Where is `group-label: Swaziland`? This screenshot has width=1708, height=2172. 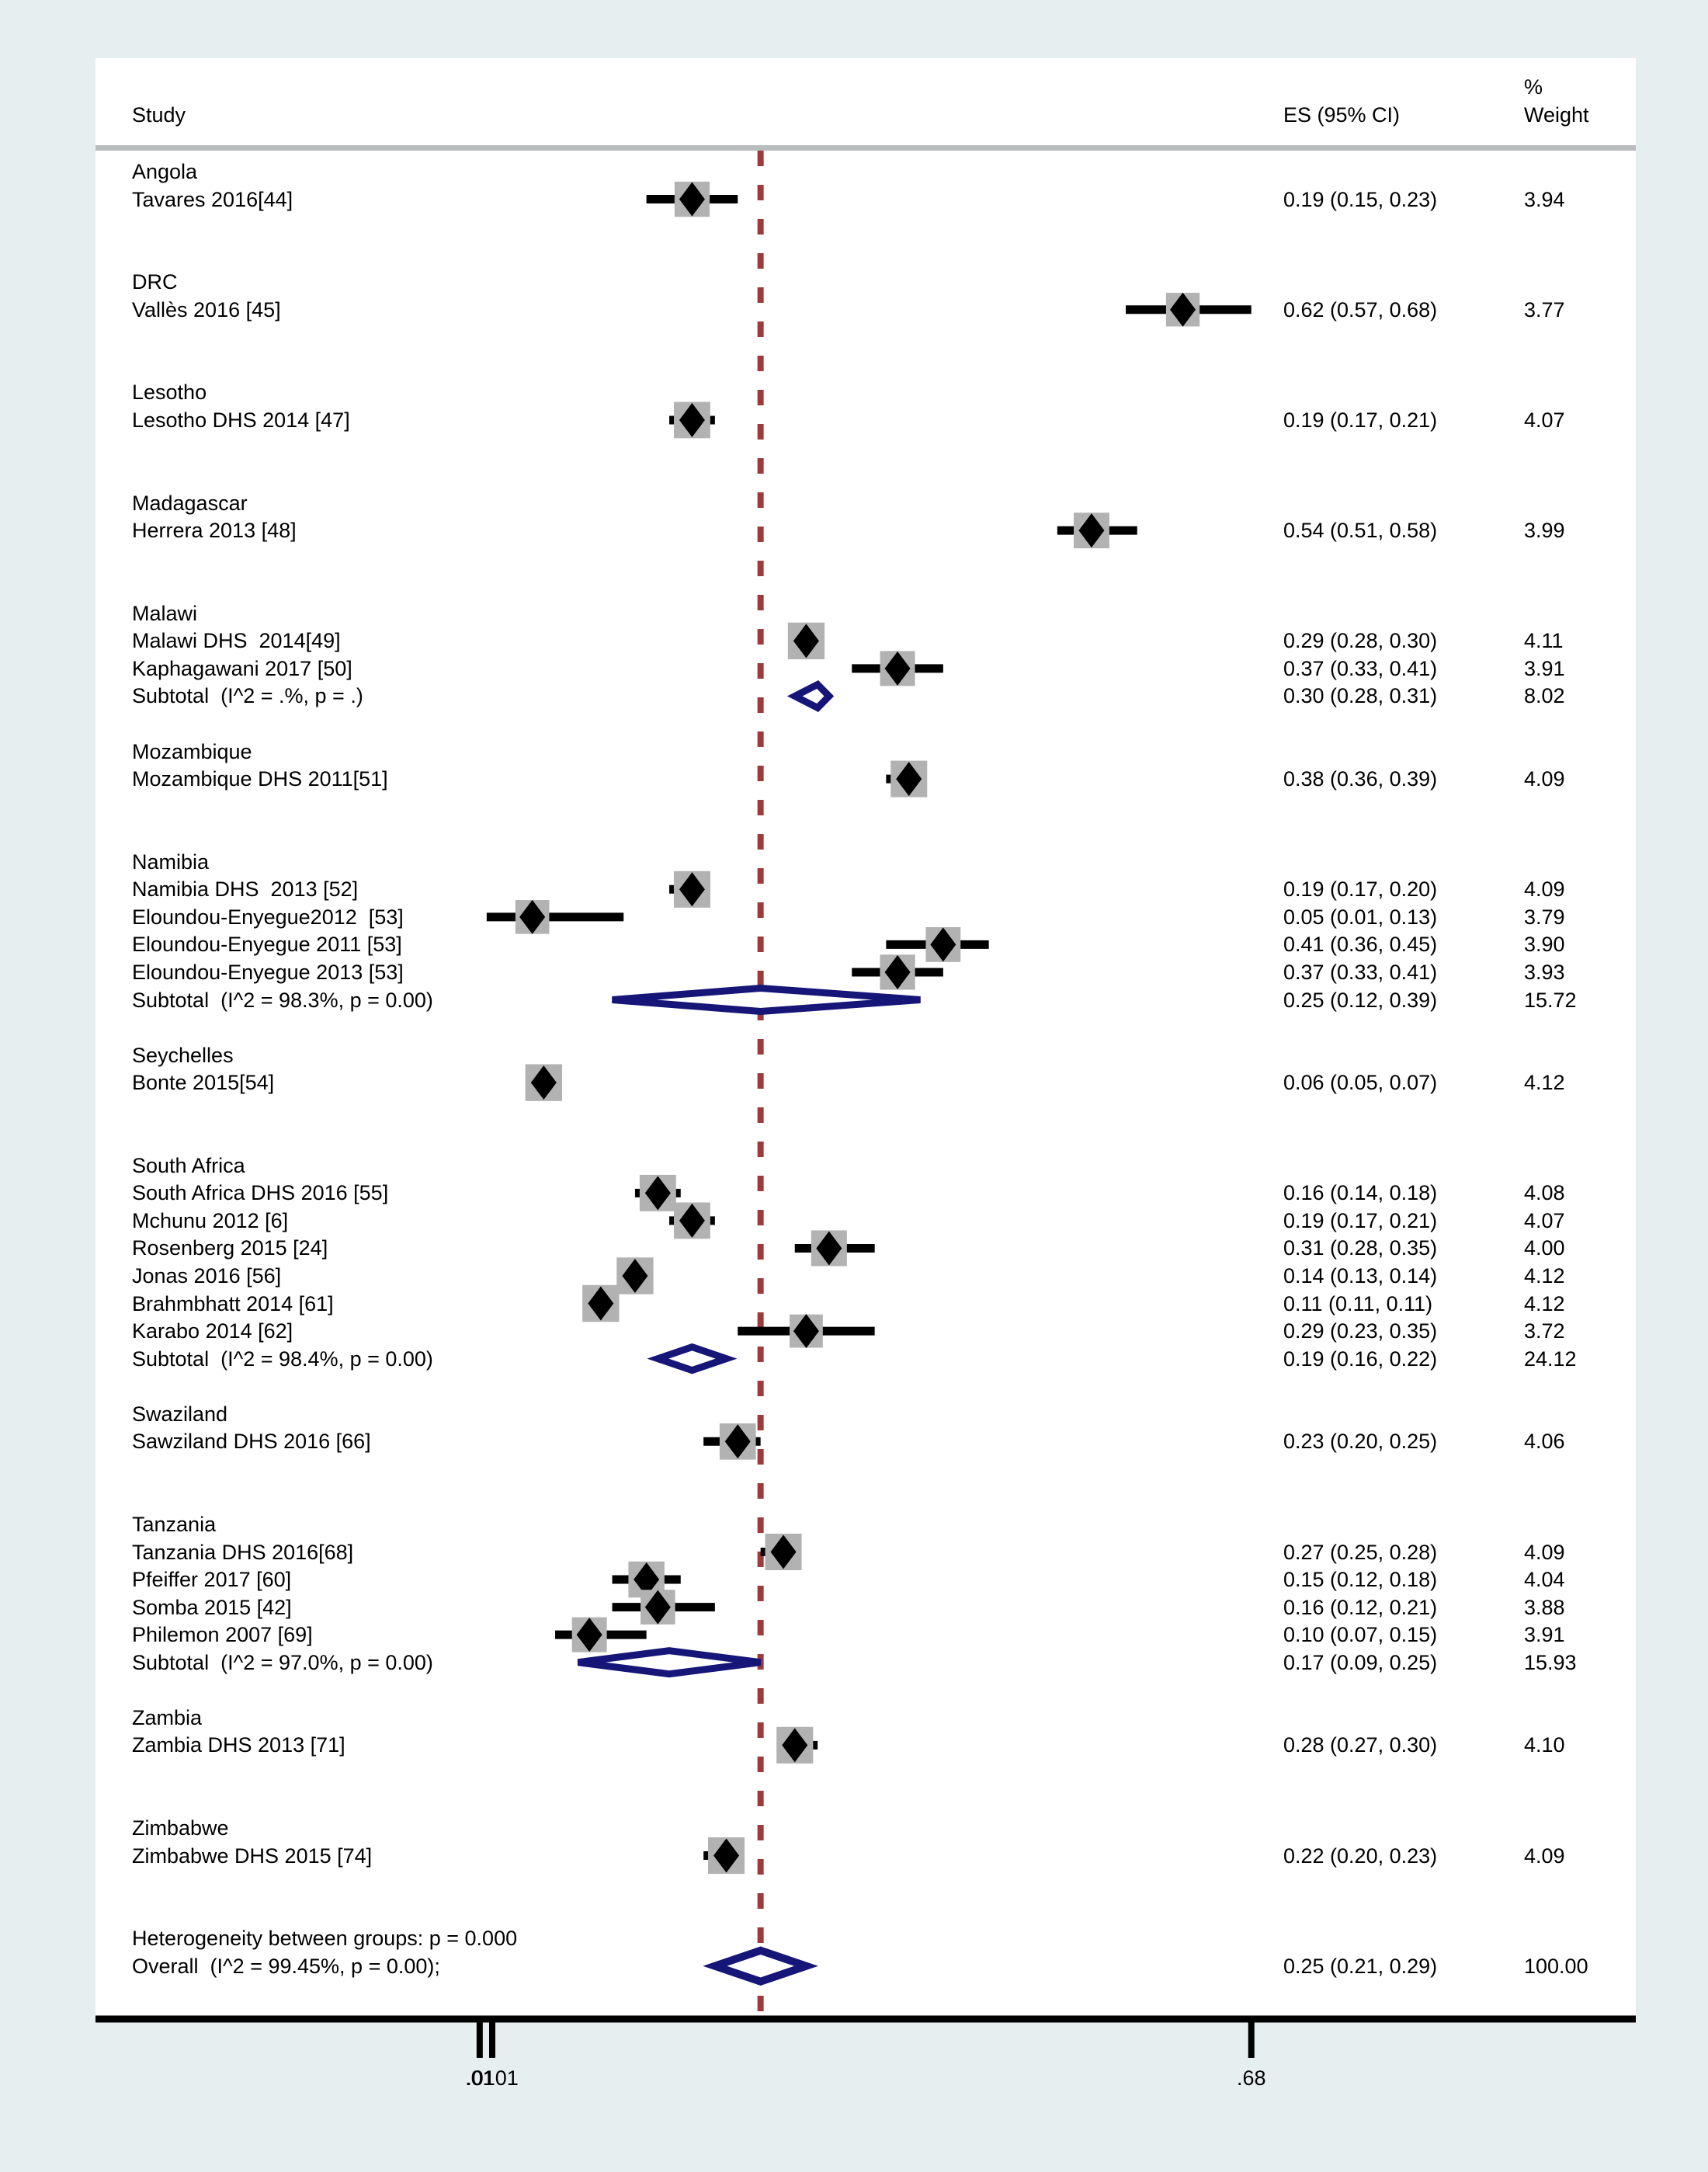 group-label: Swaziland is located at coordinates (180, 1414).